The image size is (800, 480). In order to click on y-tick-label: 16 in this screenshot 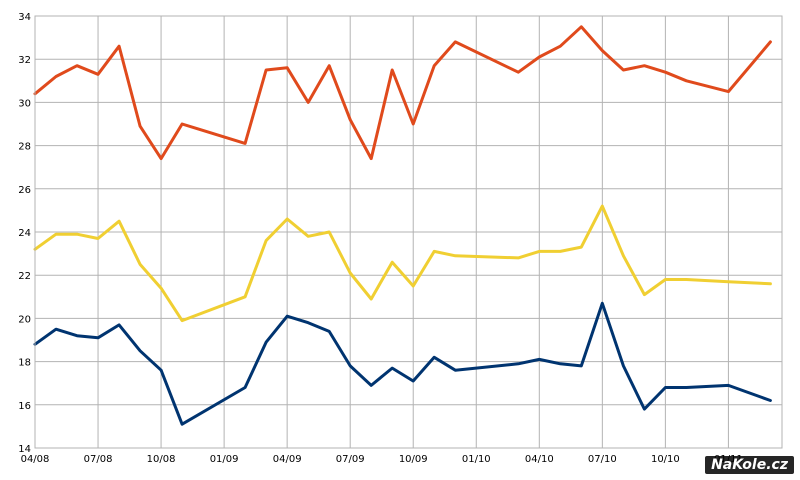, I will do `click(24, 406)`.